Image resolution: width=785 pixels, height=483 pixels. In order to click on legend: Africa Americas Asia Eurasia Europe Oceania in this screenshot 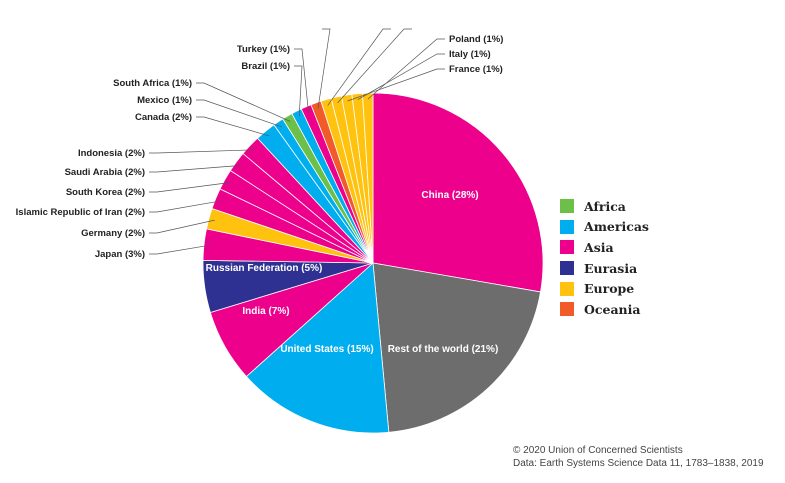, I will do `click(604, 258)`.